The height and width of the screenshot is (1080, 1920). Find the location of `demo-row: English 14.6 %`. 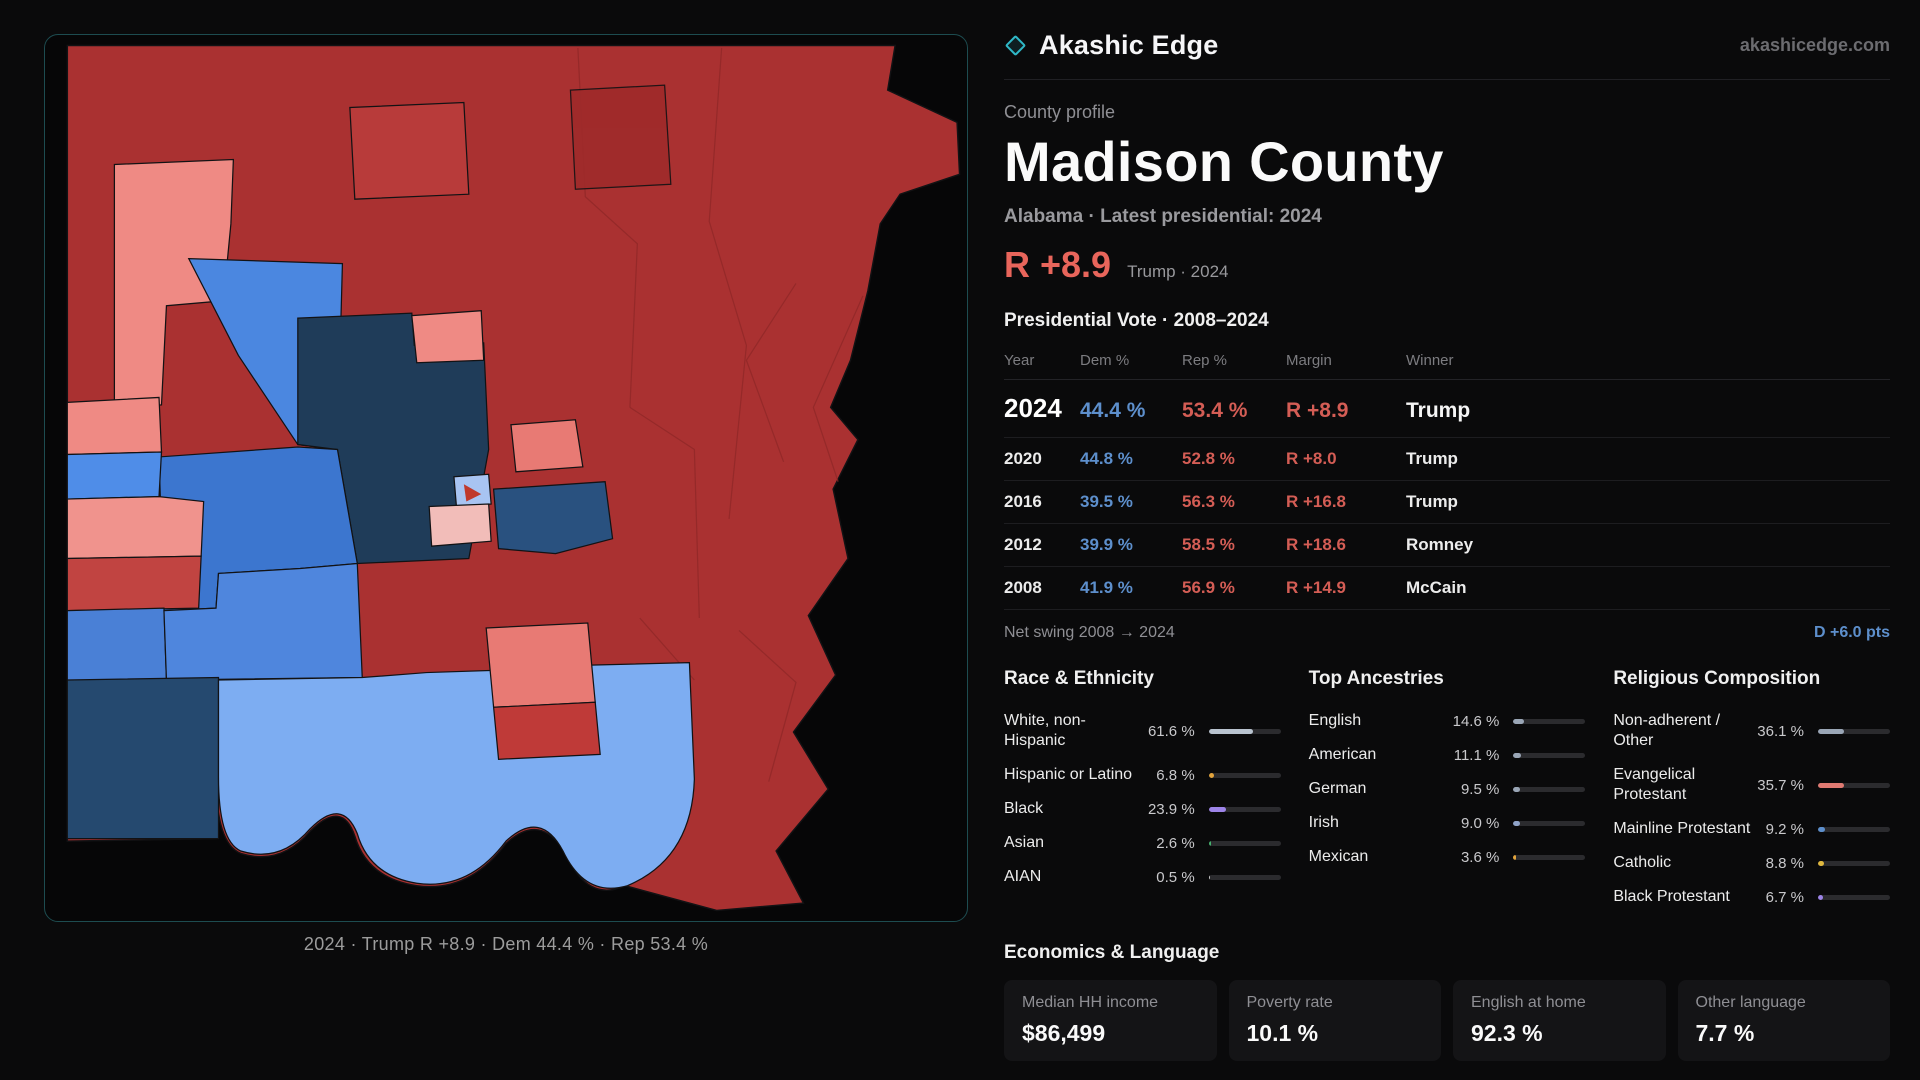

demo-row: English 14.6 % is located at coordinates (1447, 721).